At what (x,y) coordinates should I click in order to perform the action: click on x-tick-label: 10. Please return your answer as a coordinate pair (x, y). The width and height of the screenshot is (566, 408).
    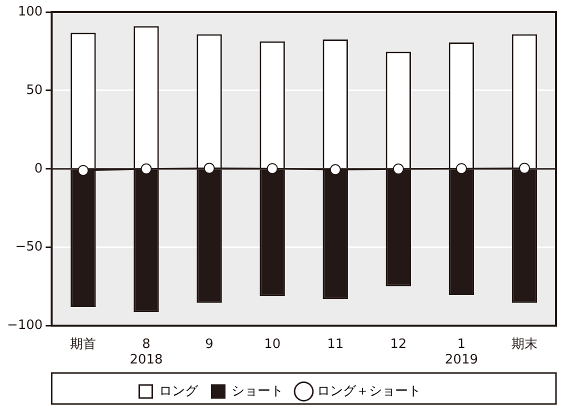
    Looking at the image, I should click on (272, 344).